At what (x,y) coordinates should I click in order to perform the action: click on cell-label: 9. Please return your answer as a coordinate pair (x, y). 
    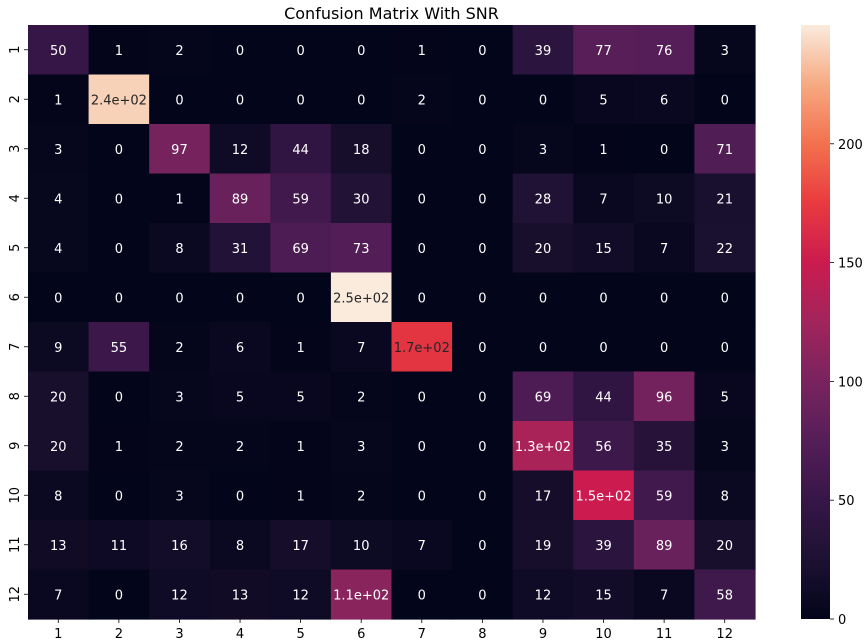
    Looking at the image, I should click on (58, 348).